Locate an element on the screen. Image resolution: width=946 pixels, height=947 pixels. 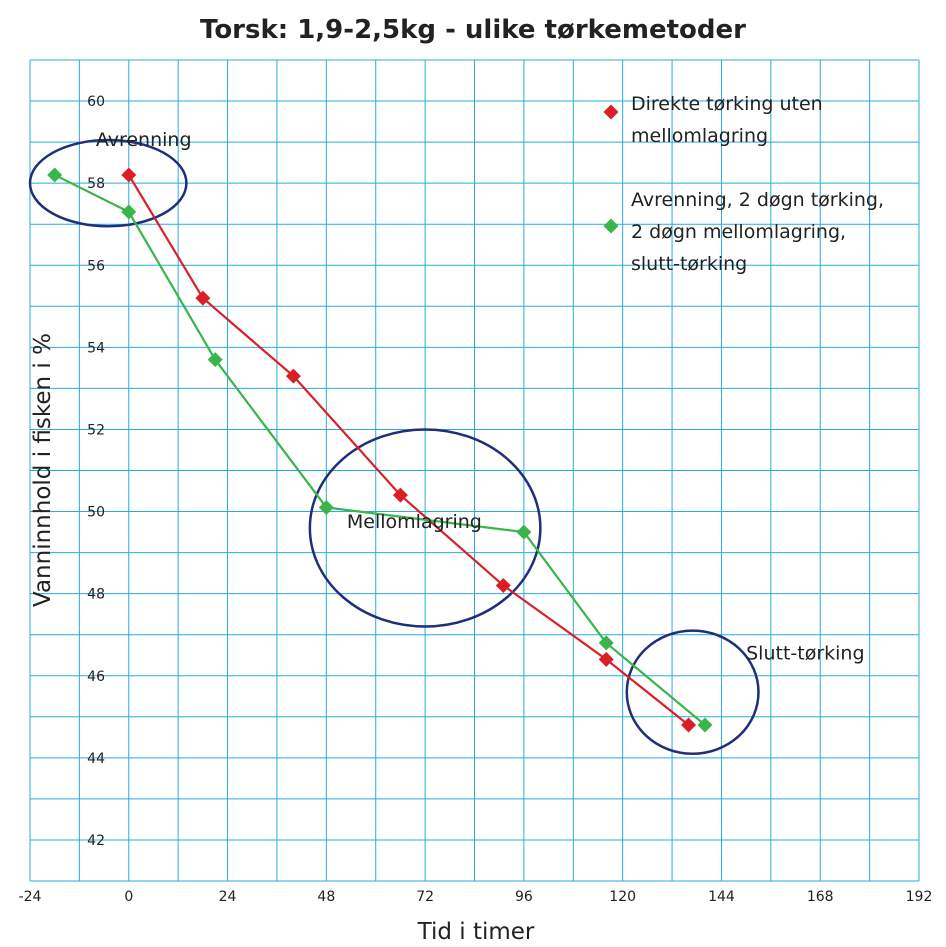
x-tick-label: 48 is located at coordinates (326, 897).